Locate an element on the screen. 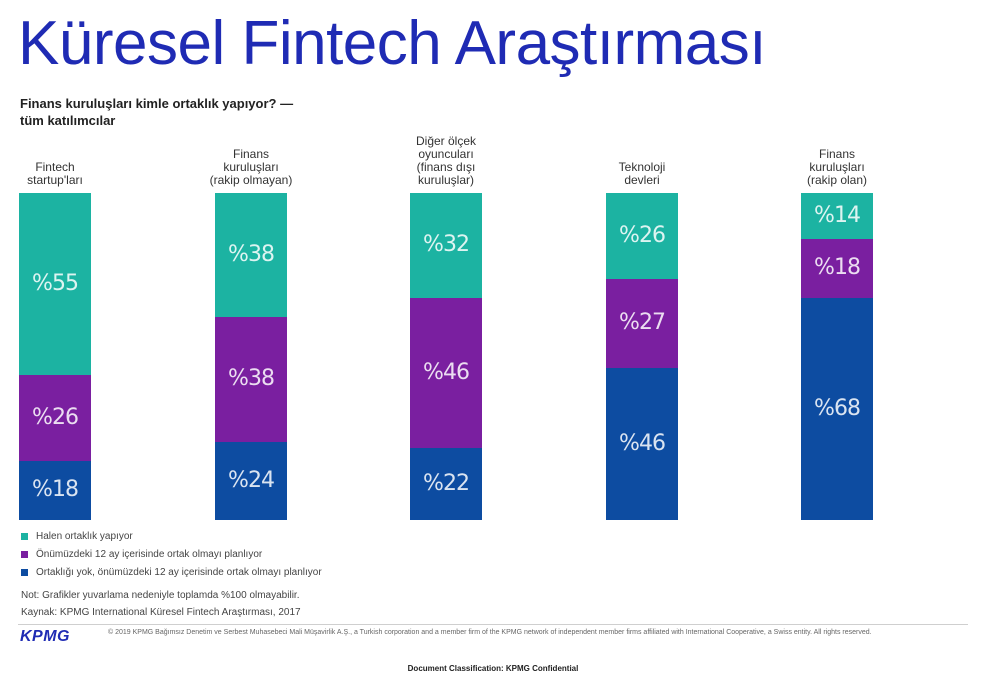 The image size is (986, 681). data-label: %14 is located at coordinates (837, 215).